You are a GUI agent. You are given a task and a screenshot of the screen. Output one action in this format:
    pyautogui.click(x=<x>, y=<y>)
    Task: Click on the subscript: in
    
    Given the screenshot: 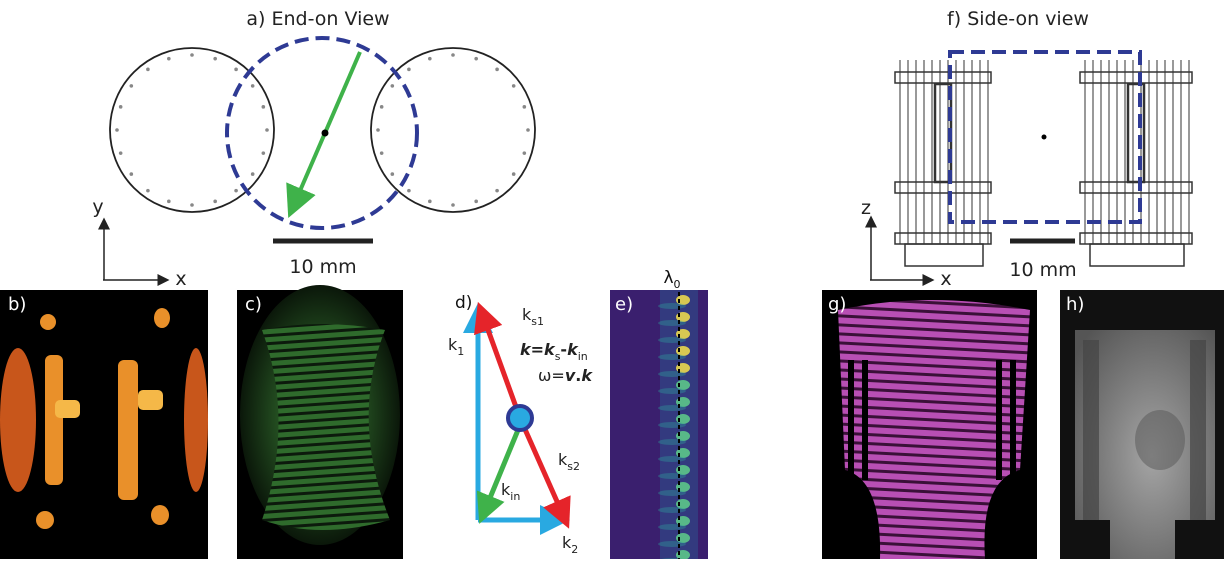 What is the action you would take?
    pyautogui.click(x=515, y=496)
    